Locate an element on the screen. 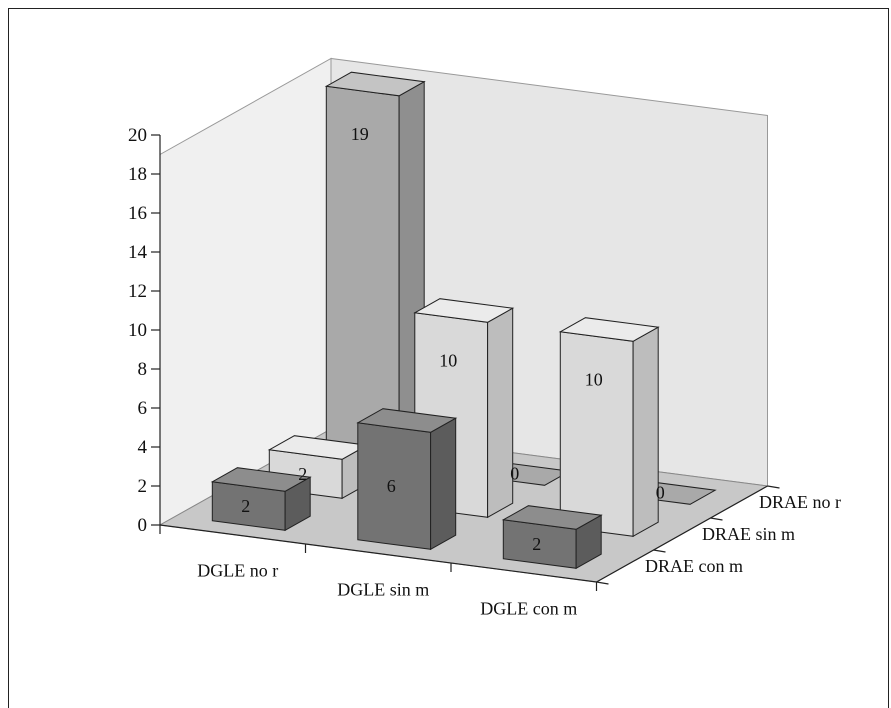 The image size is (891, 708). bar-value-label: 6 is located at coordinates (391, 486).